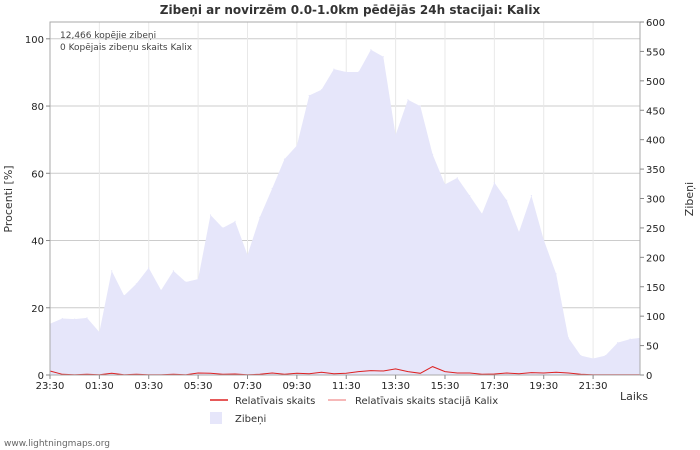 This screenshot has height=450, width=700. I want to click on y-left-tick-label: 20, so click(37, 309).